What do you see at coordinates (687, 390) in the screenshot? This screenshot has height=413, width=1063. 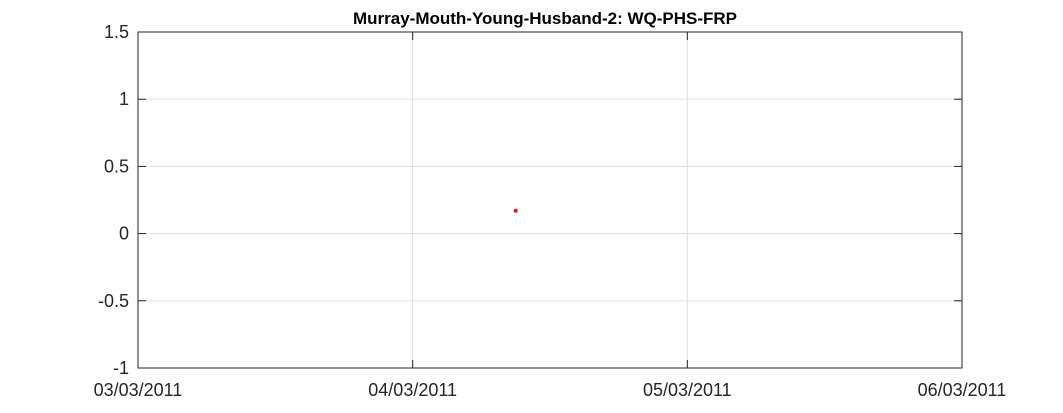 I see `x-tick-label: 05/03/2011` at bounding box center [687, 390].